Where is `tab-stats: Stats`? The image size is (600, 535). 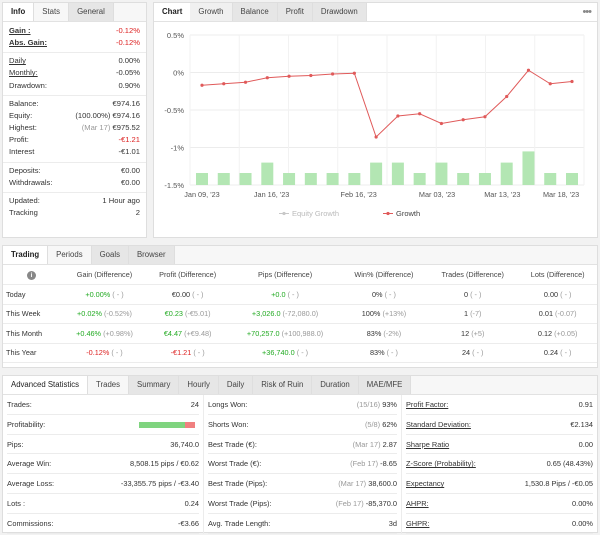
tab-stats: Stats is located at coordinates (52, 12).